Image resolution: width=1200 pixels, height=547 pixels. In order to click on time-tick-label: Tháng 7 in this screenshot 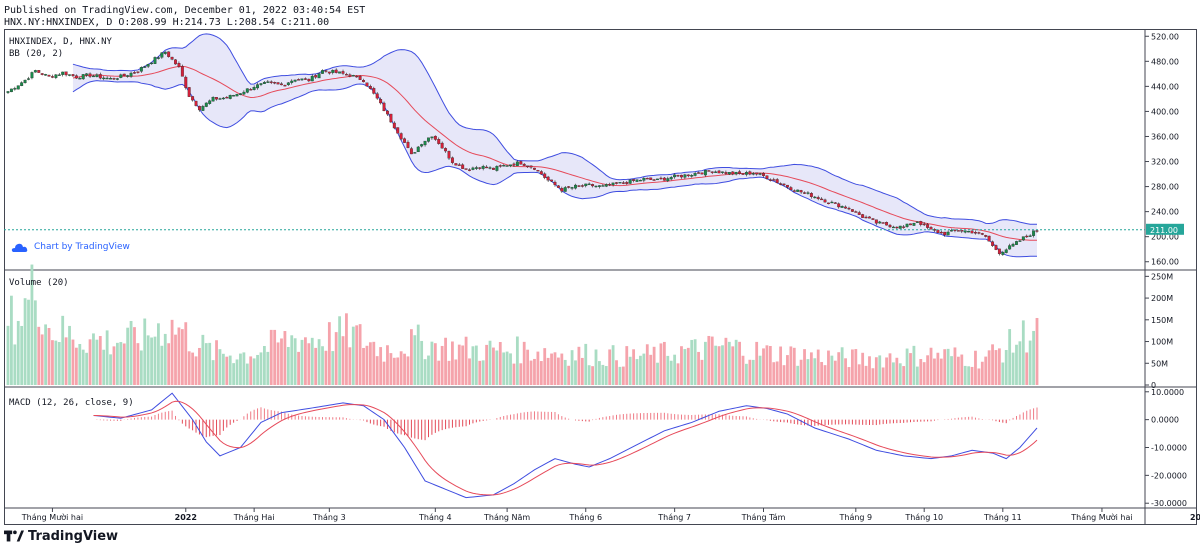, I will do `click(674, 517)`.